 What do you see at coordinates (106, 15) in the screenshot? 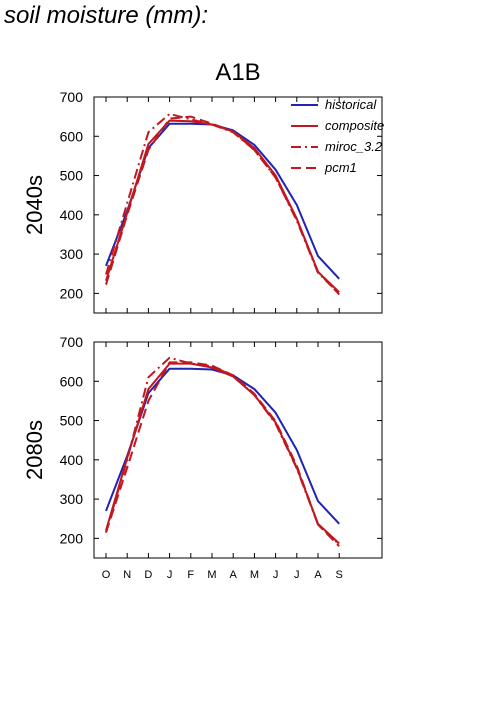
I see `page-title: soil moisture (mm):` at bounding box center [106, 15].